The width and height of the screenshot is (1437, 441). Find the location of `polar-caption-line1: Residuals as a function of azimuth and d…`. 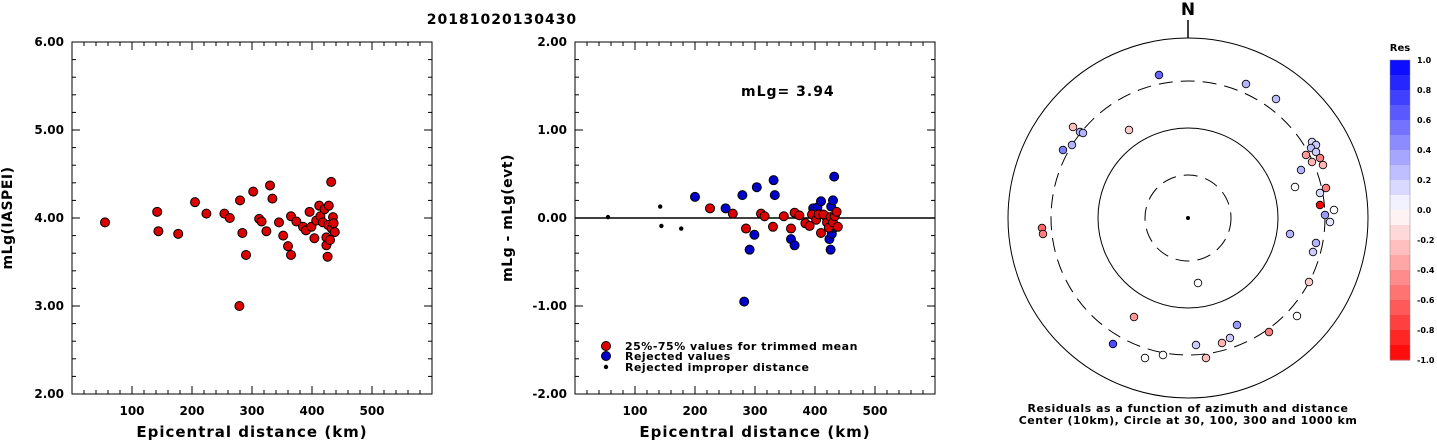

polar-caption-line1: Residuals as a function of azimuth and d… is located at coordinates (1188, 408).